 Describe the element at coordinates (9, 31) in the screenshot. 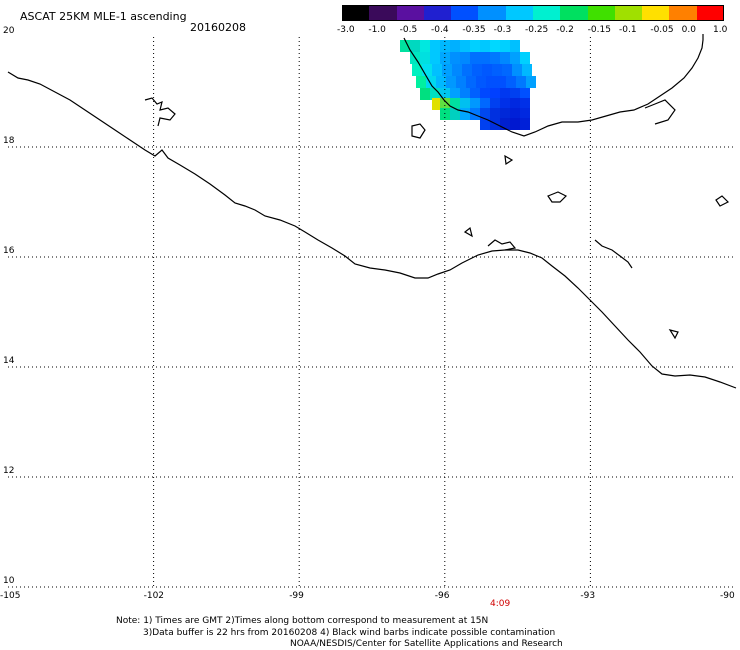

I see `latitude-label: 20` at that location.